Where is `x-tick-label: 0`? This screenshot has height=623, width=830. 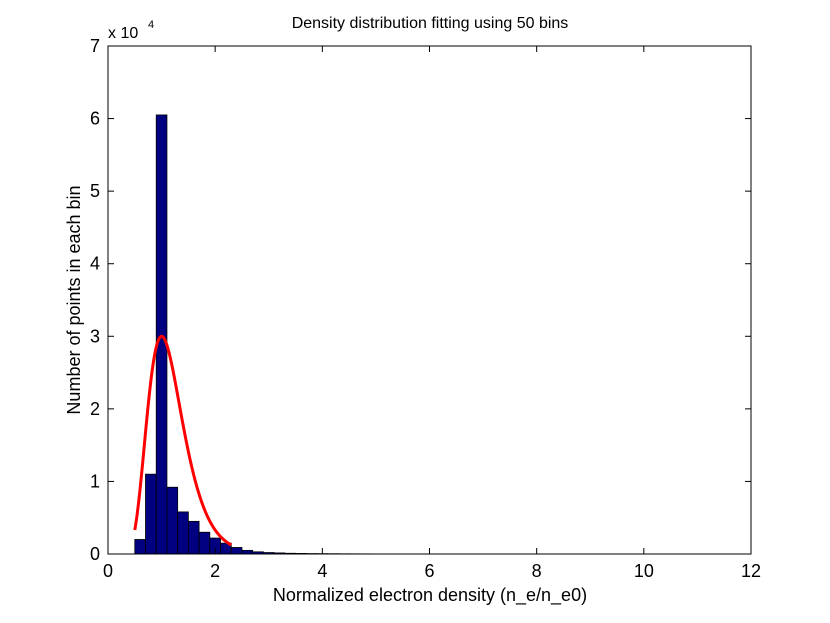 x-tick-label: 0 is located at coordinates (108, 571).